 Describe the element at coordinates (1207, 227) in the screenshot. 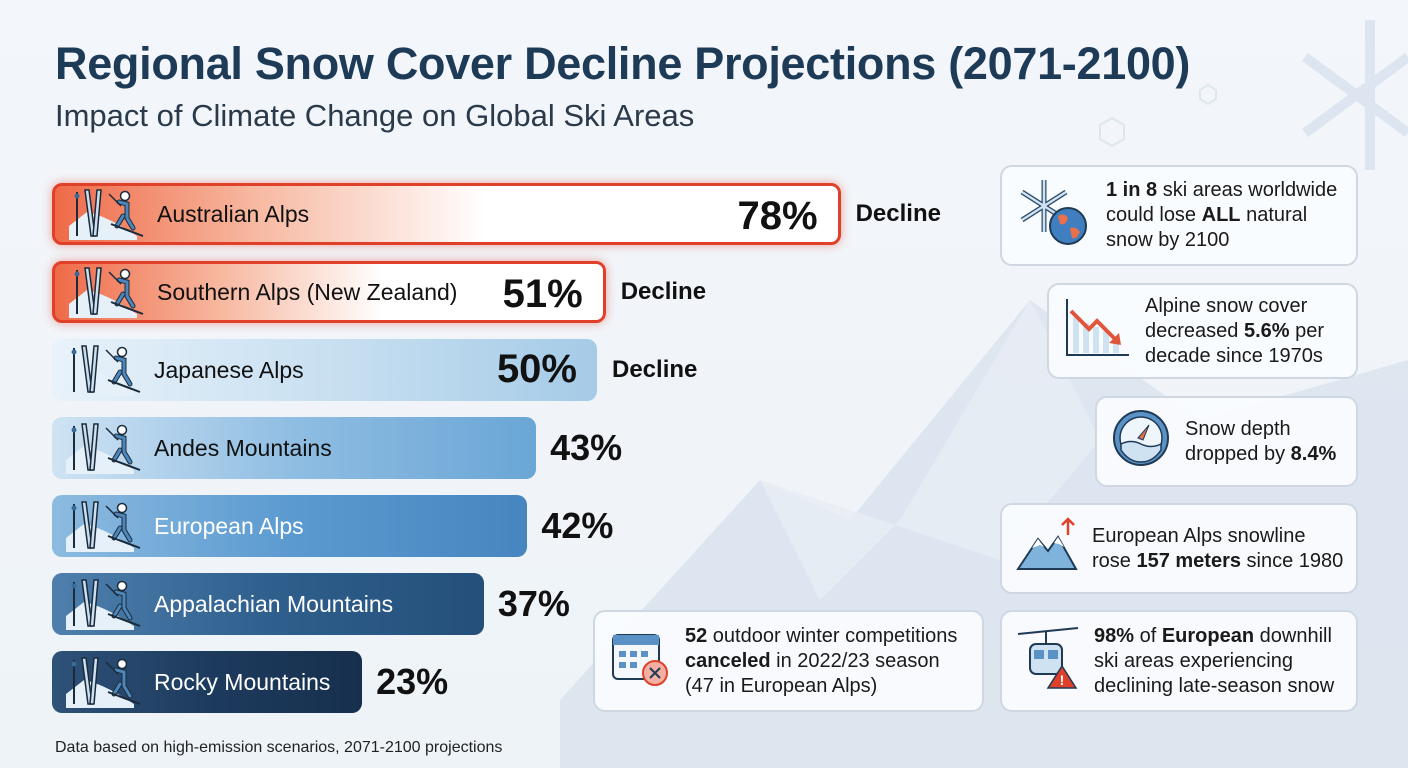

I see `stat-text-segment: natural snow by 2100` at that location.